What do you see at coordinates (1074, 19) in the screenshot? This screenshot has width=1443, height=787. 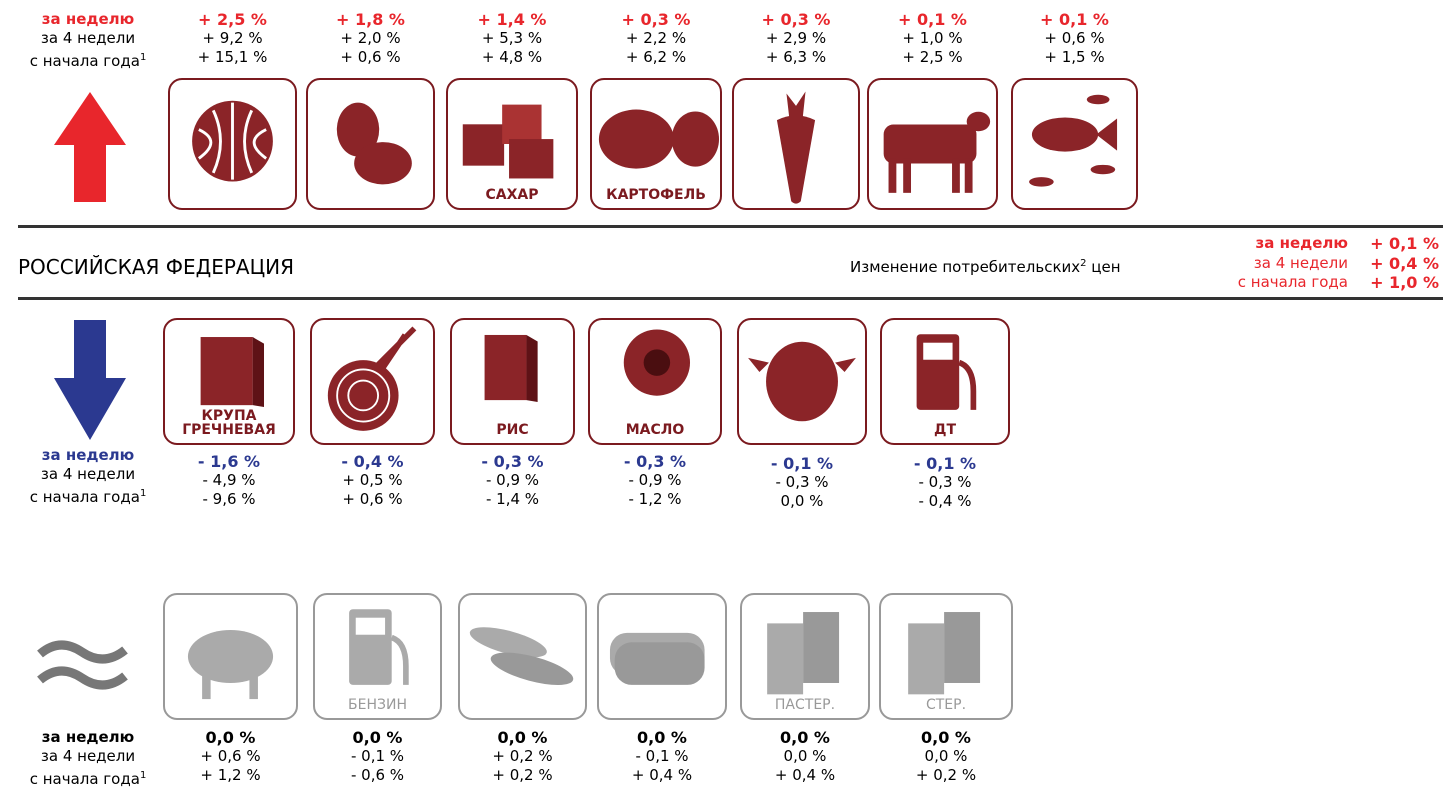 I see `week-change: + 0,1 %` at bounding box center [1074, 19].